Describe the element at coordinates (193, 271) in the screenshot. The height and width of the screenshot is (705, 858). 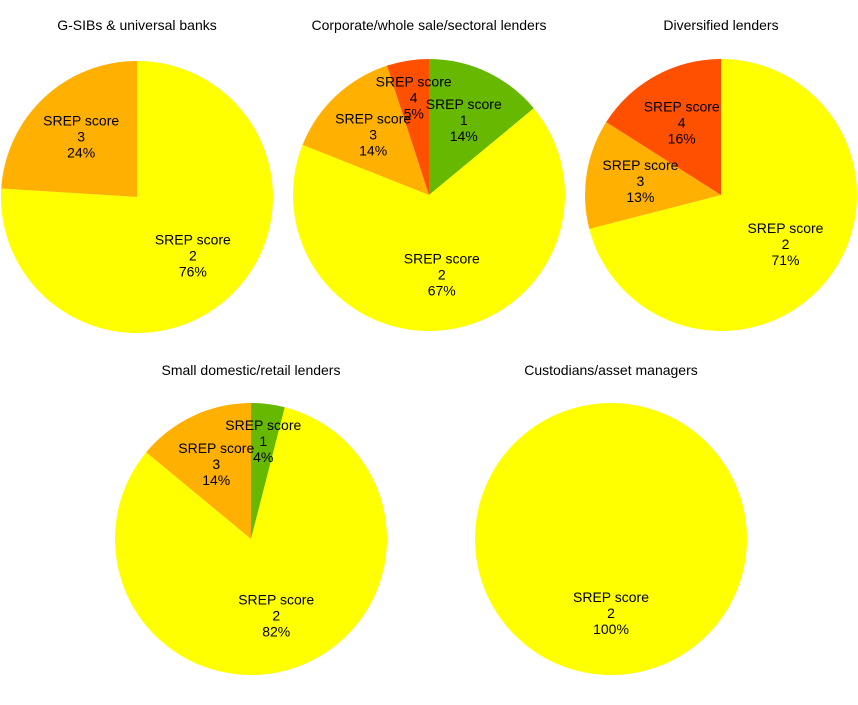
I see `label-percent: 76%` at that location.